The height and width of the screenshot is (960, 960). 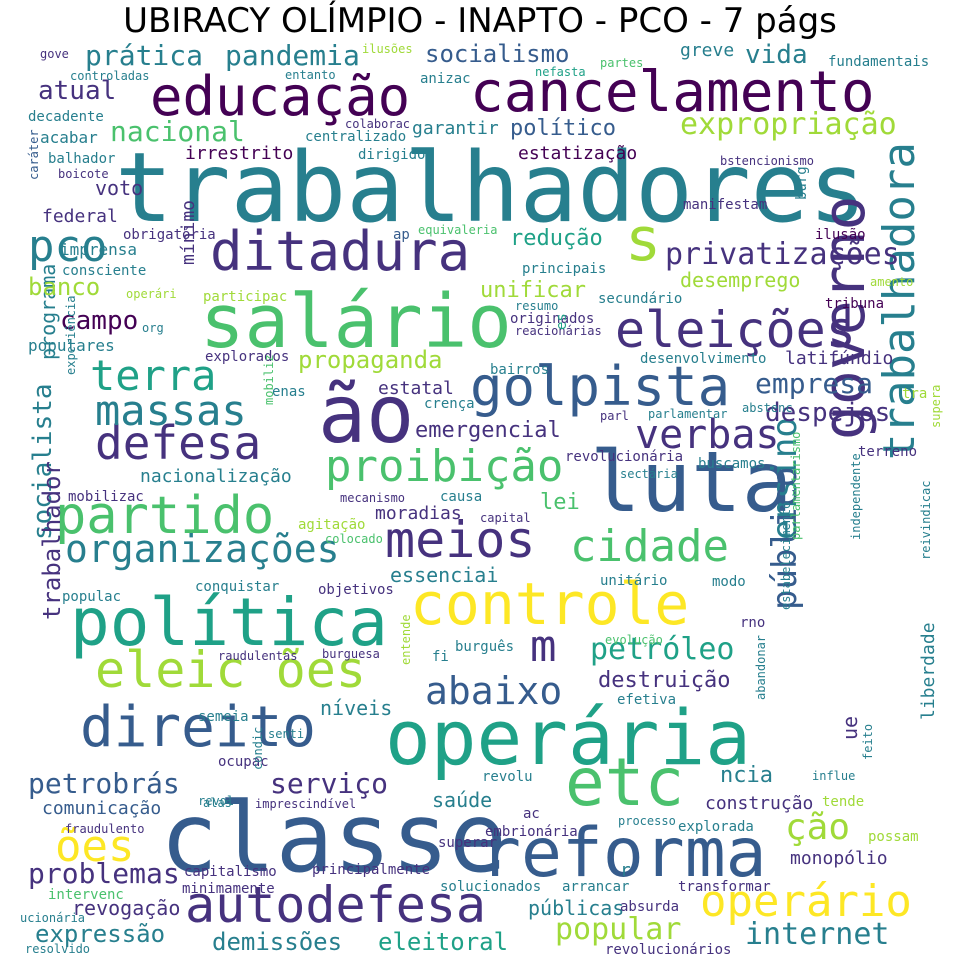 I want to click on cloud-word: equivaleria, so click(x=458, y=230).